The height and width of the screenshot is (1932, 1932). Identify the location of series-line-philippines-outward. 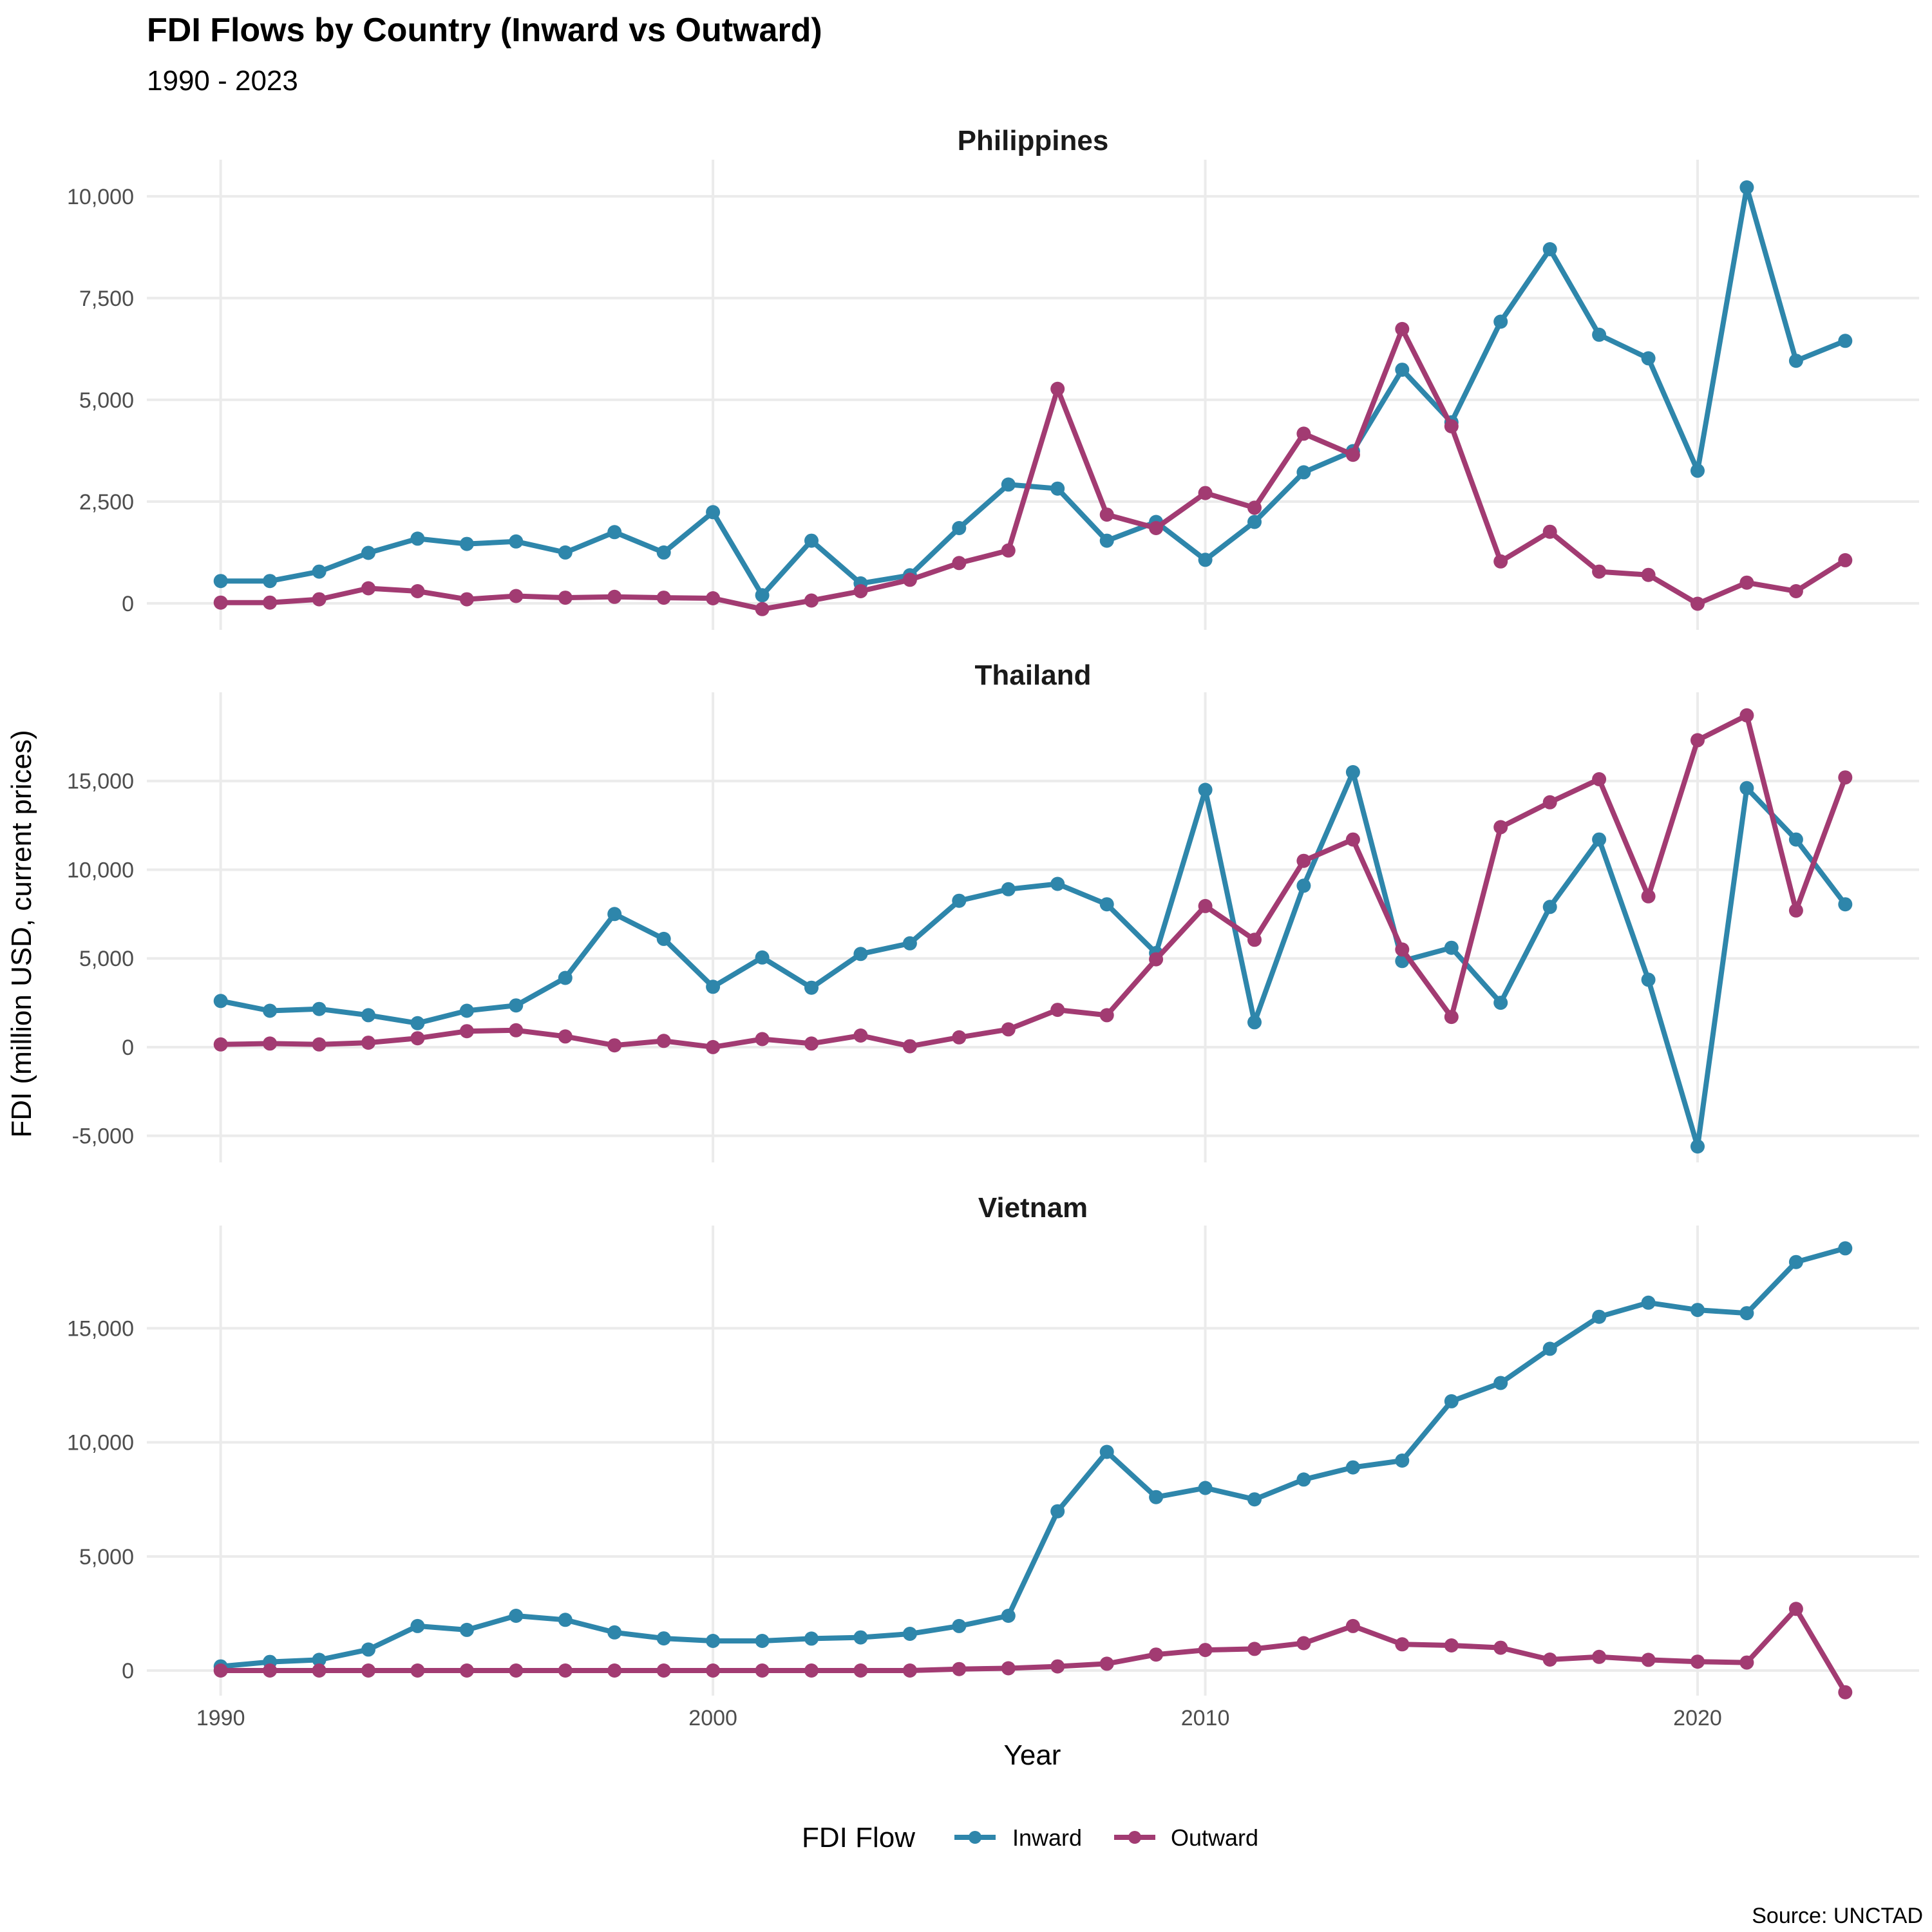
(1033, 469).